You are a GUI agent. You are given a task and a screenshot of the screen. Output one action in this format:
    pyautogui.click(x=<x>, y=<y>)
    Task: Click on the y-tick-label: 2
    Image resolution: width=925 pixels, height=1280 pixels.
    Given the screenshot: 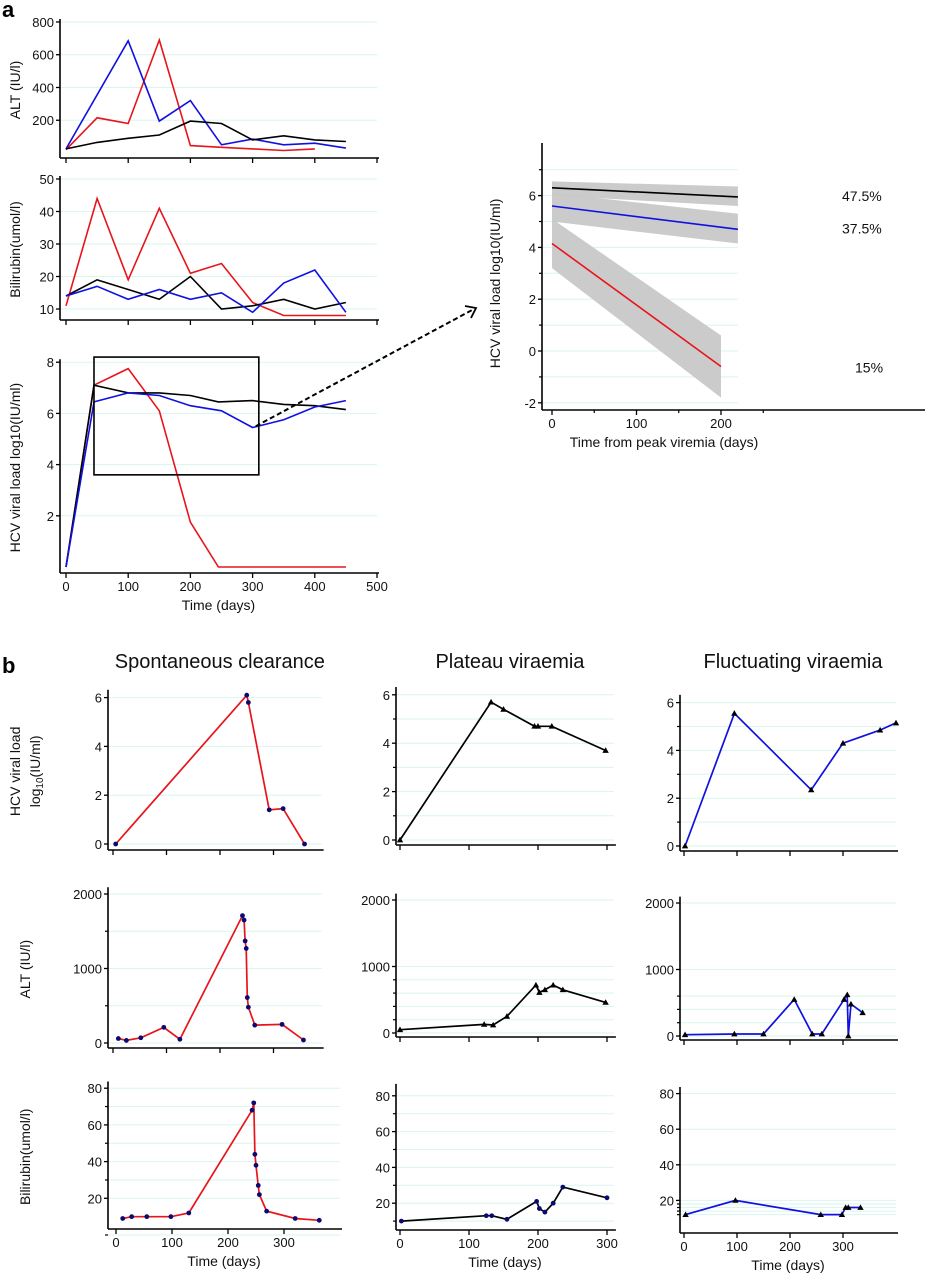 What is the action you would take?
    pyautogui.click(x=670, y=798)
    